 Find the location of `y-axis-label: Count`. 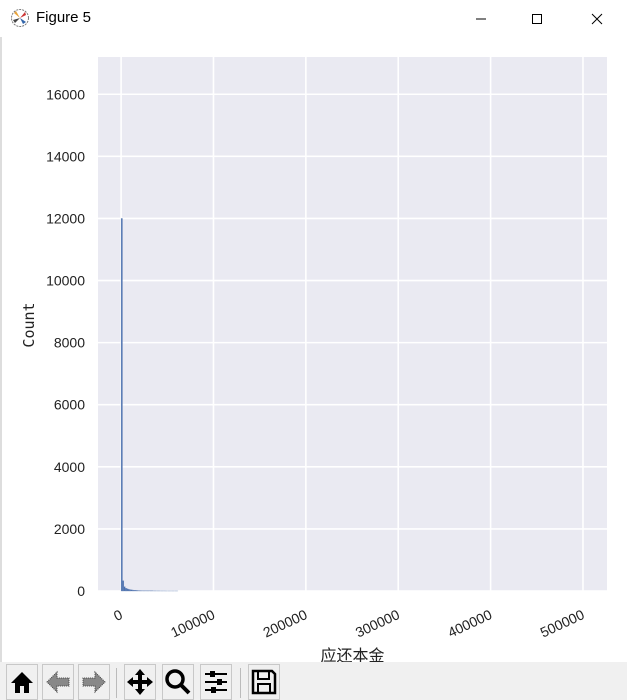

y-axis-label: Count is located at coordinates (29, 324).